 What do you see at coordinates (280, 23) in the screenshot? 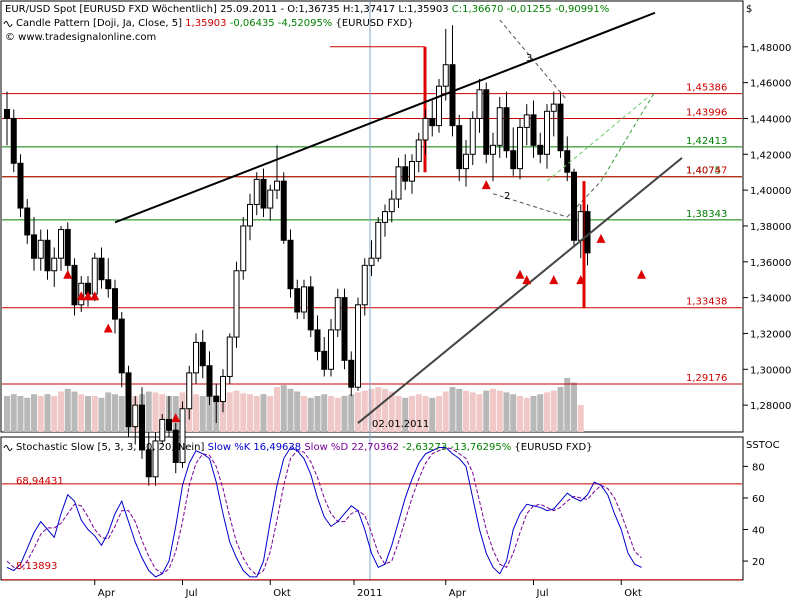
I see `header-line-2-change: -0,06435 -4,52095%` at bounding box center [280, 23].